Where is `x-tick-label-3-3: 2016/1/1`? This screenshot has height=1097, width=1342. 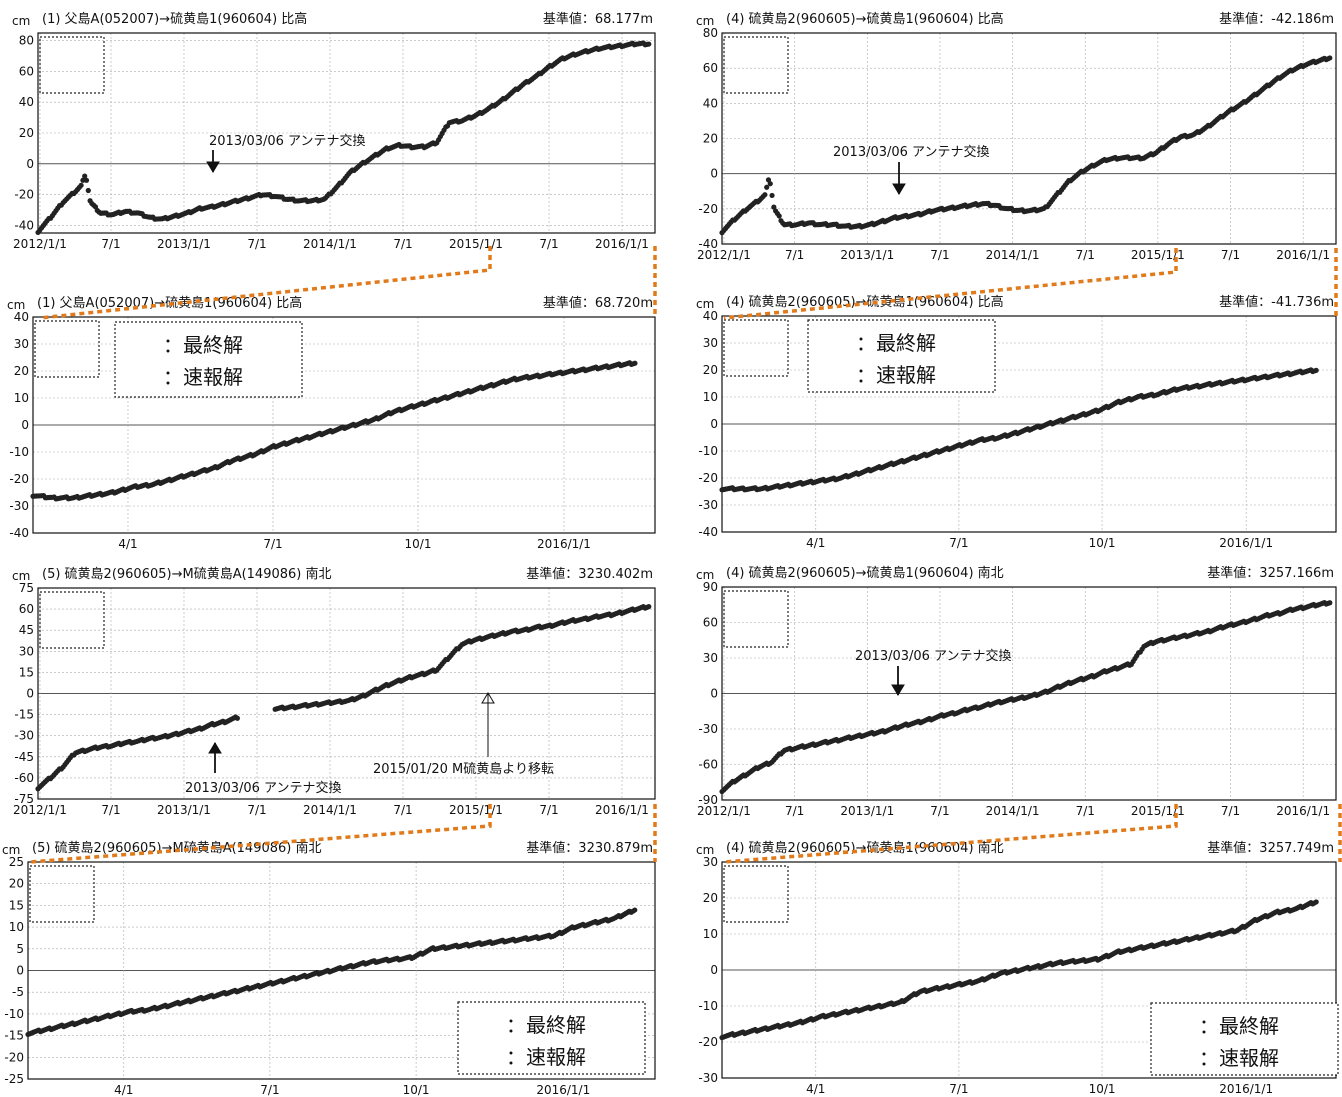 x-tick-label-3-3: 2016/1/1 is located at coordinates (1246, 543).